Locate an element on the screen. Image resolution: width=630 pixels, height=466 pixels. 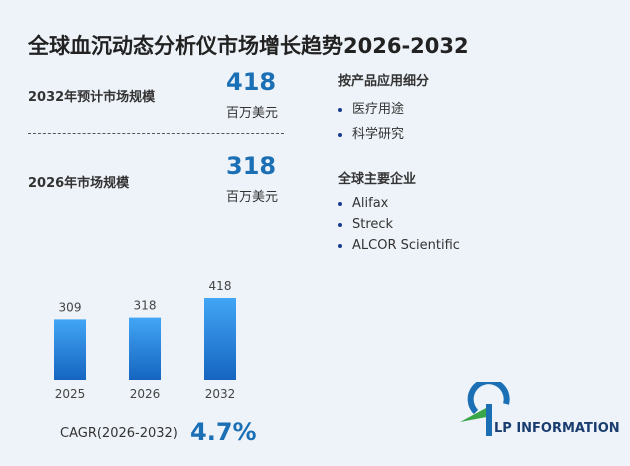
company: Streck is located at coordinates (406, 224).